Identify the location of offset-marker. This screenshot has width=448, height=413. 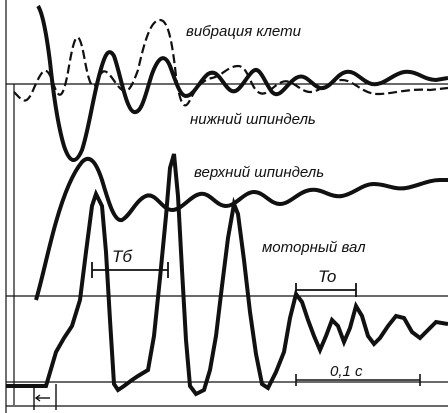
(45, 397).